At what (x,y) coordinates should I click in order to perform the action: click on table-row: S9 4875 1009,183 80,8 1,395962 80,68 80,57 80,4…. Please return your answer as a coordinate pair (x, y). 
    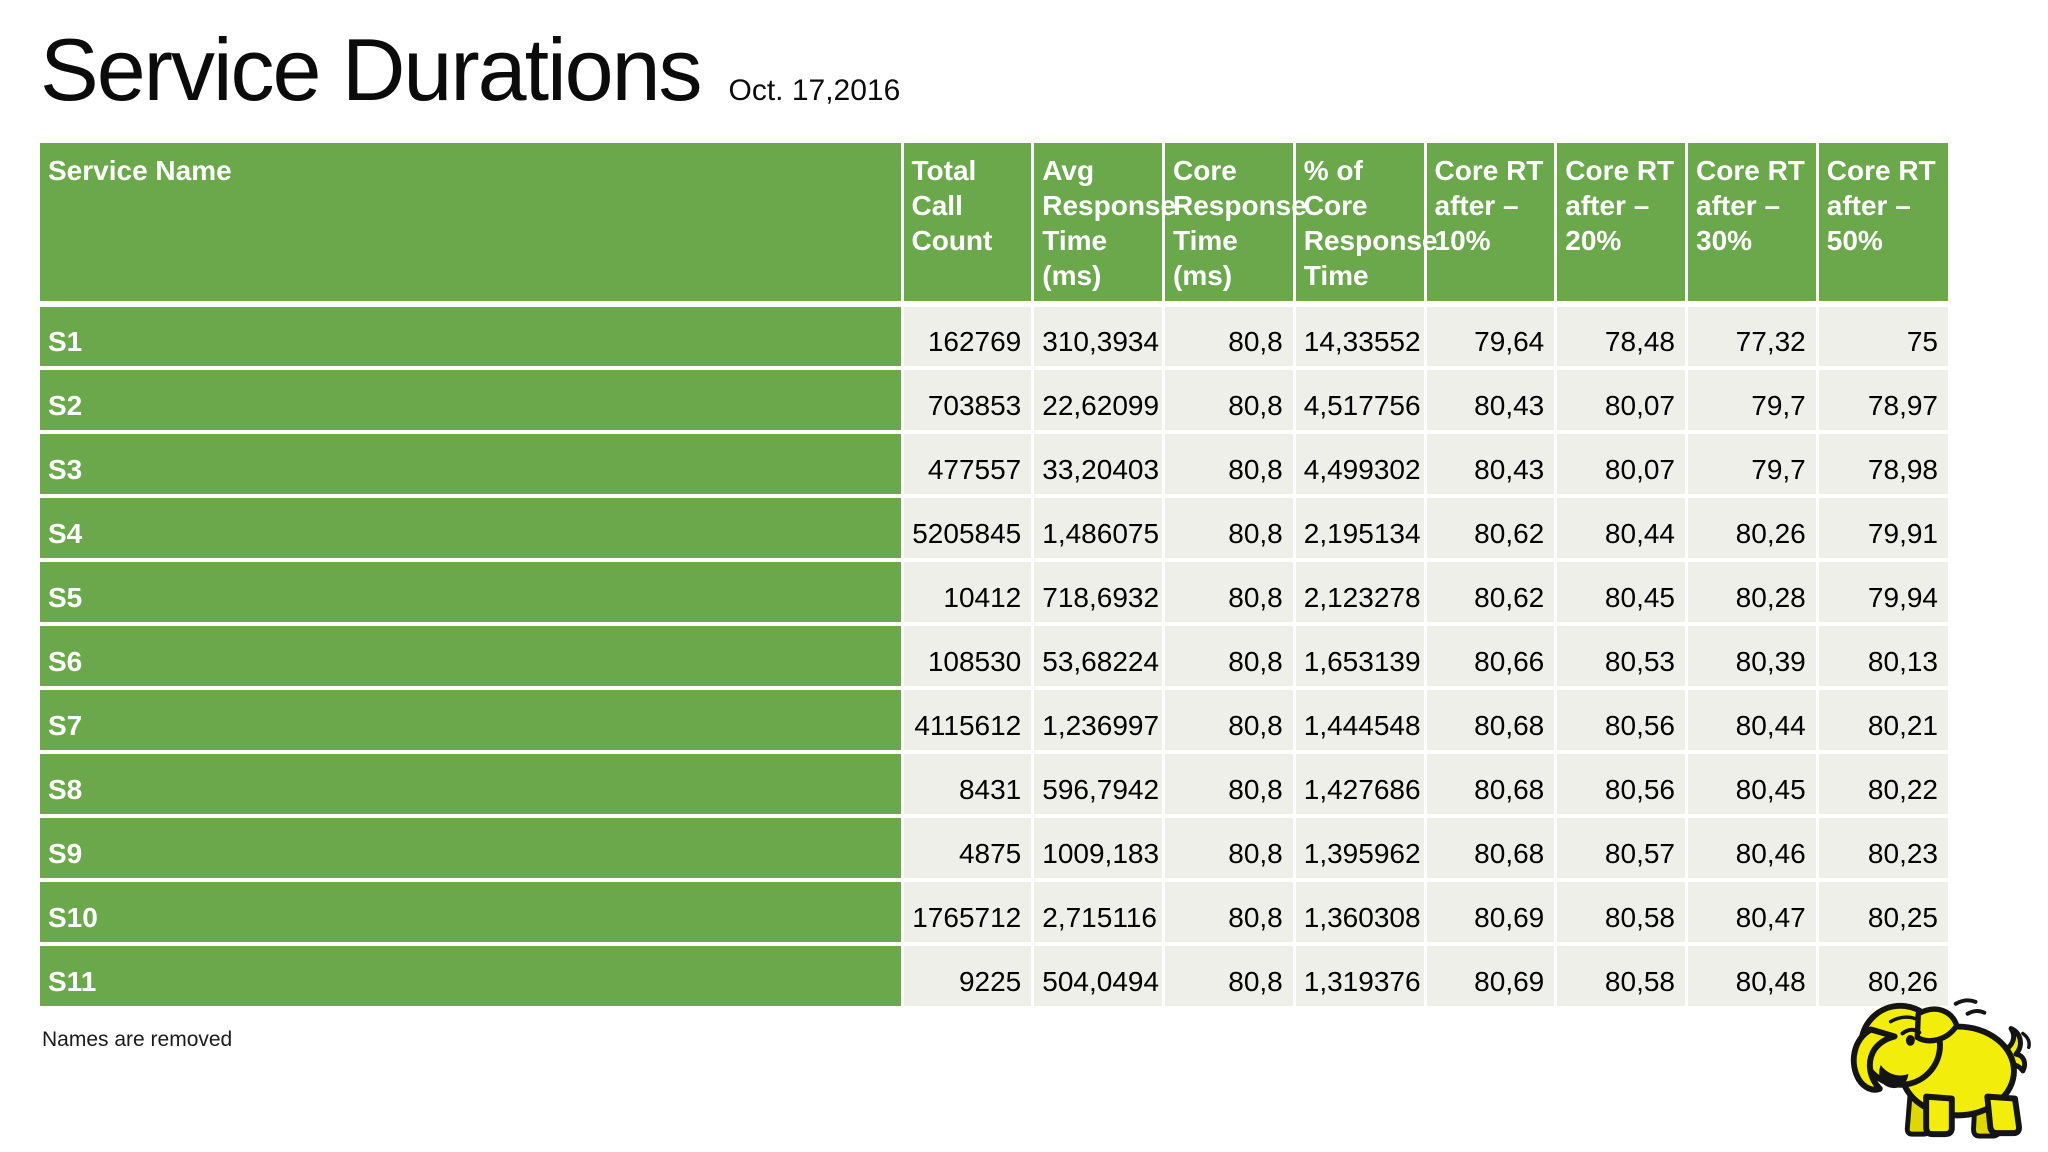
    Looking at the image, I should click on (994, 849).